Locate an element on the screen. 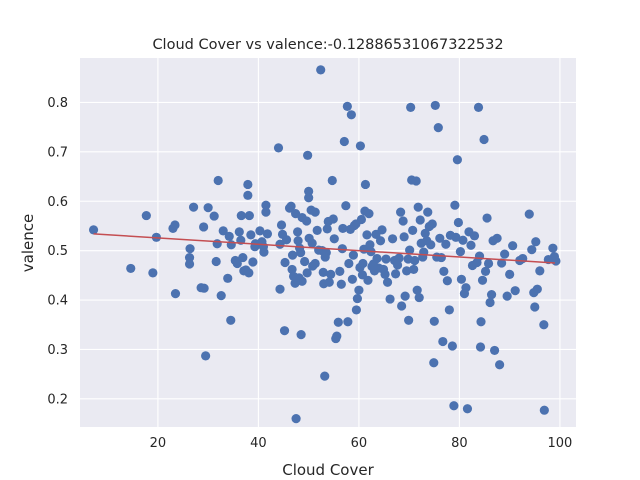 This screenshot has width=640, height=480. y-tick-label: 0.3 is located at coordinates (57, 350).